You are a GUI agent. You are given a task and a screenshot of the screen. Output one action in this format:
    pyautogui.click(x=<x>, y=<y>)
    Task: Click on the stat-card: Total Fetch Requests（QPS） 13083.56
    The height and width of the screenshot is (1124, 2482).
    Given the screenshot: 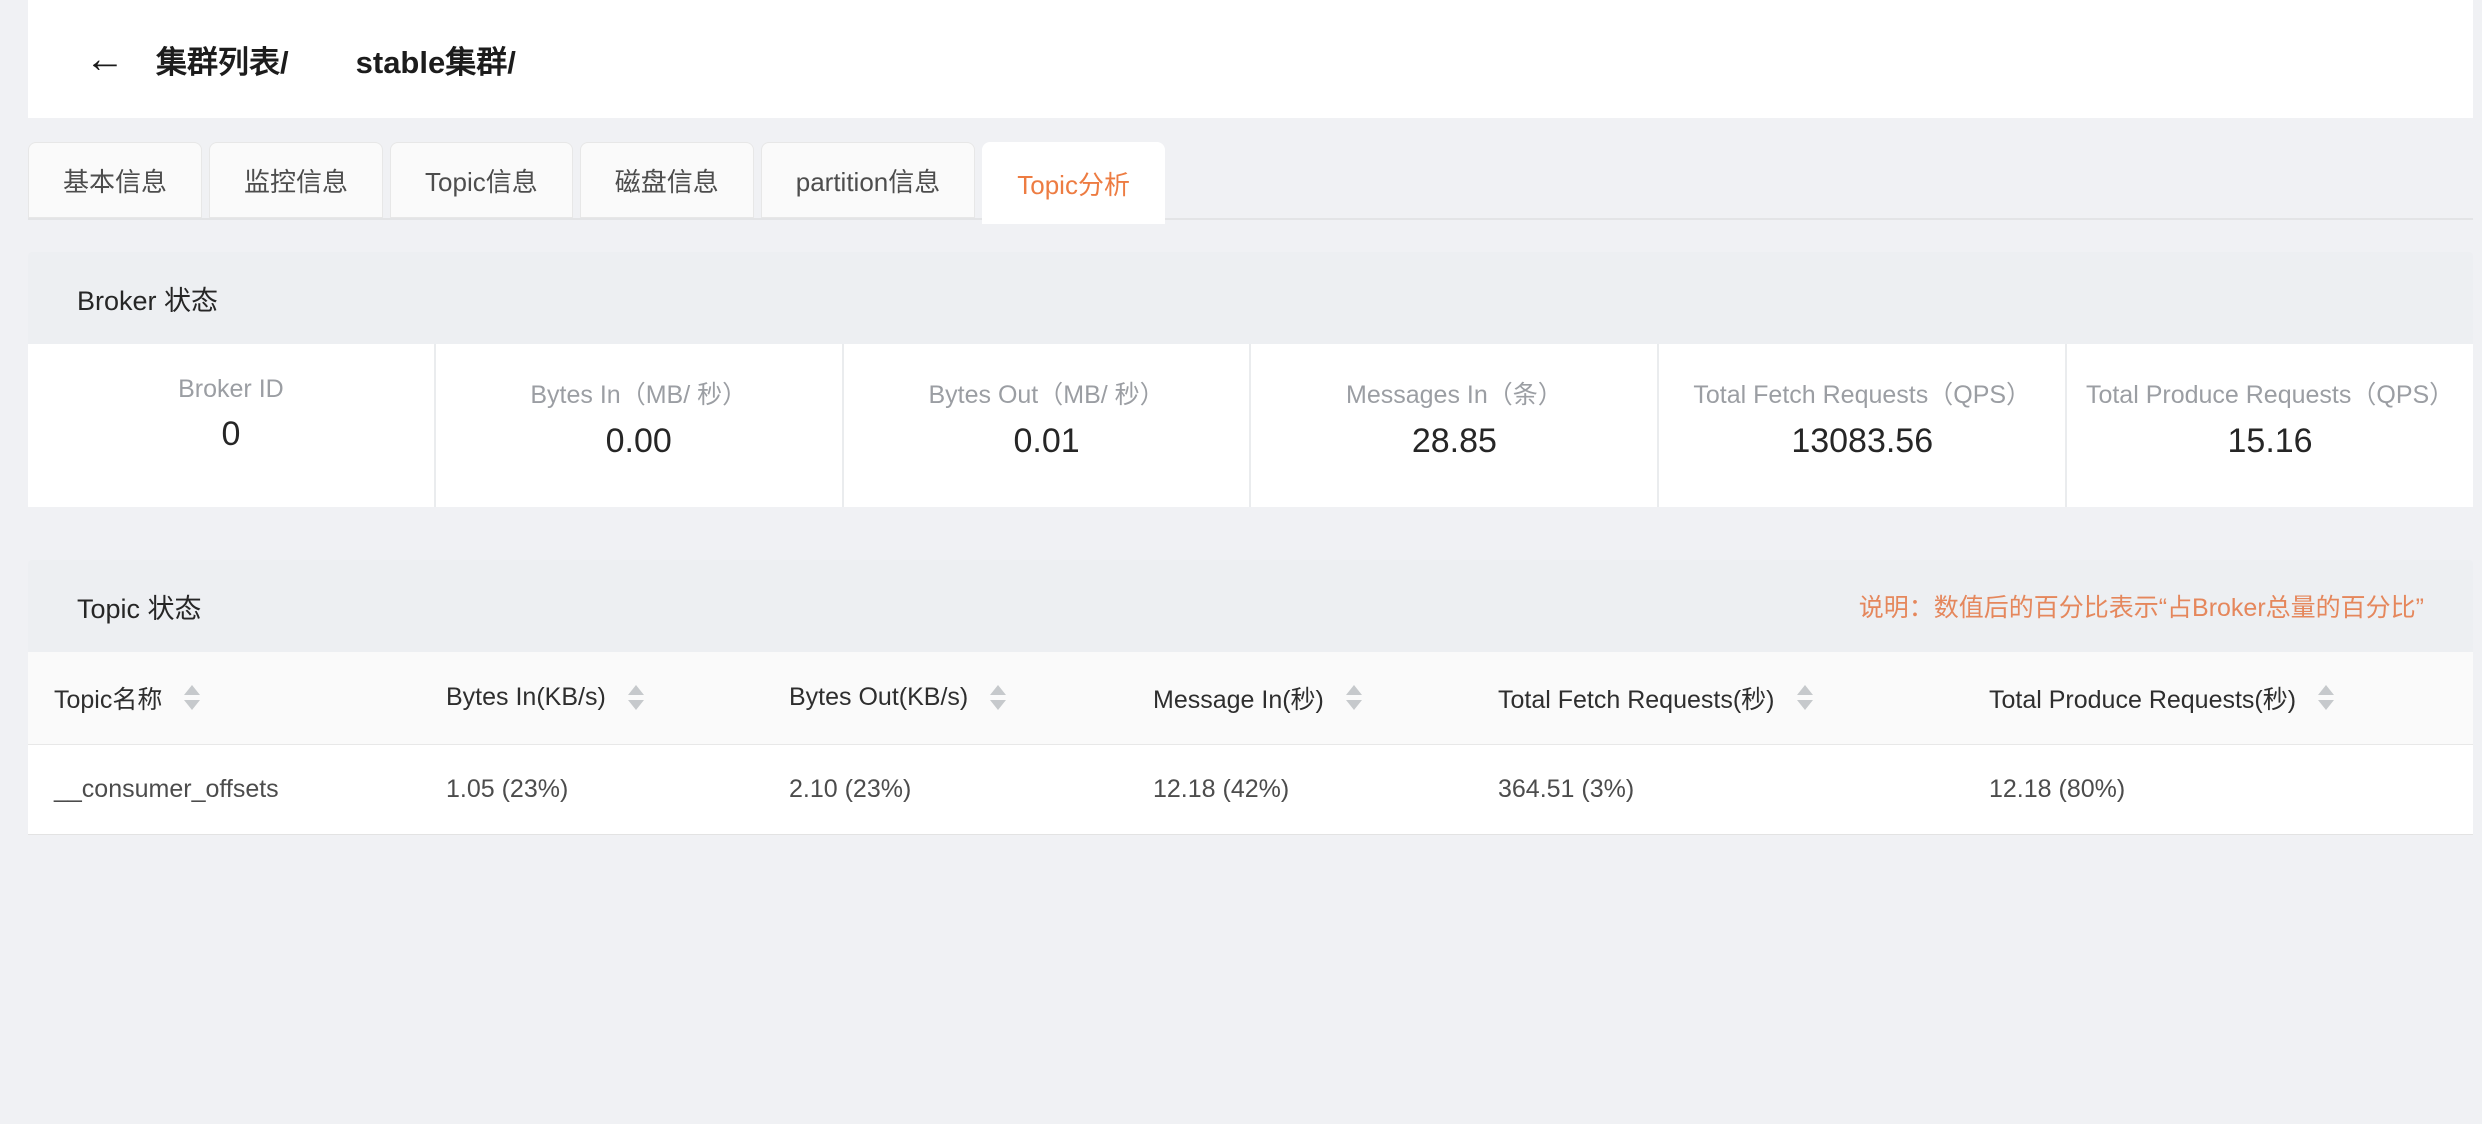 What is the action you would take?
    pyautogui.click(x=1861, y=425)
    